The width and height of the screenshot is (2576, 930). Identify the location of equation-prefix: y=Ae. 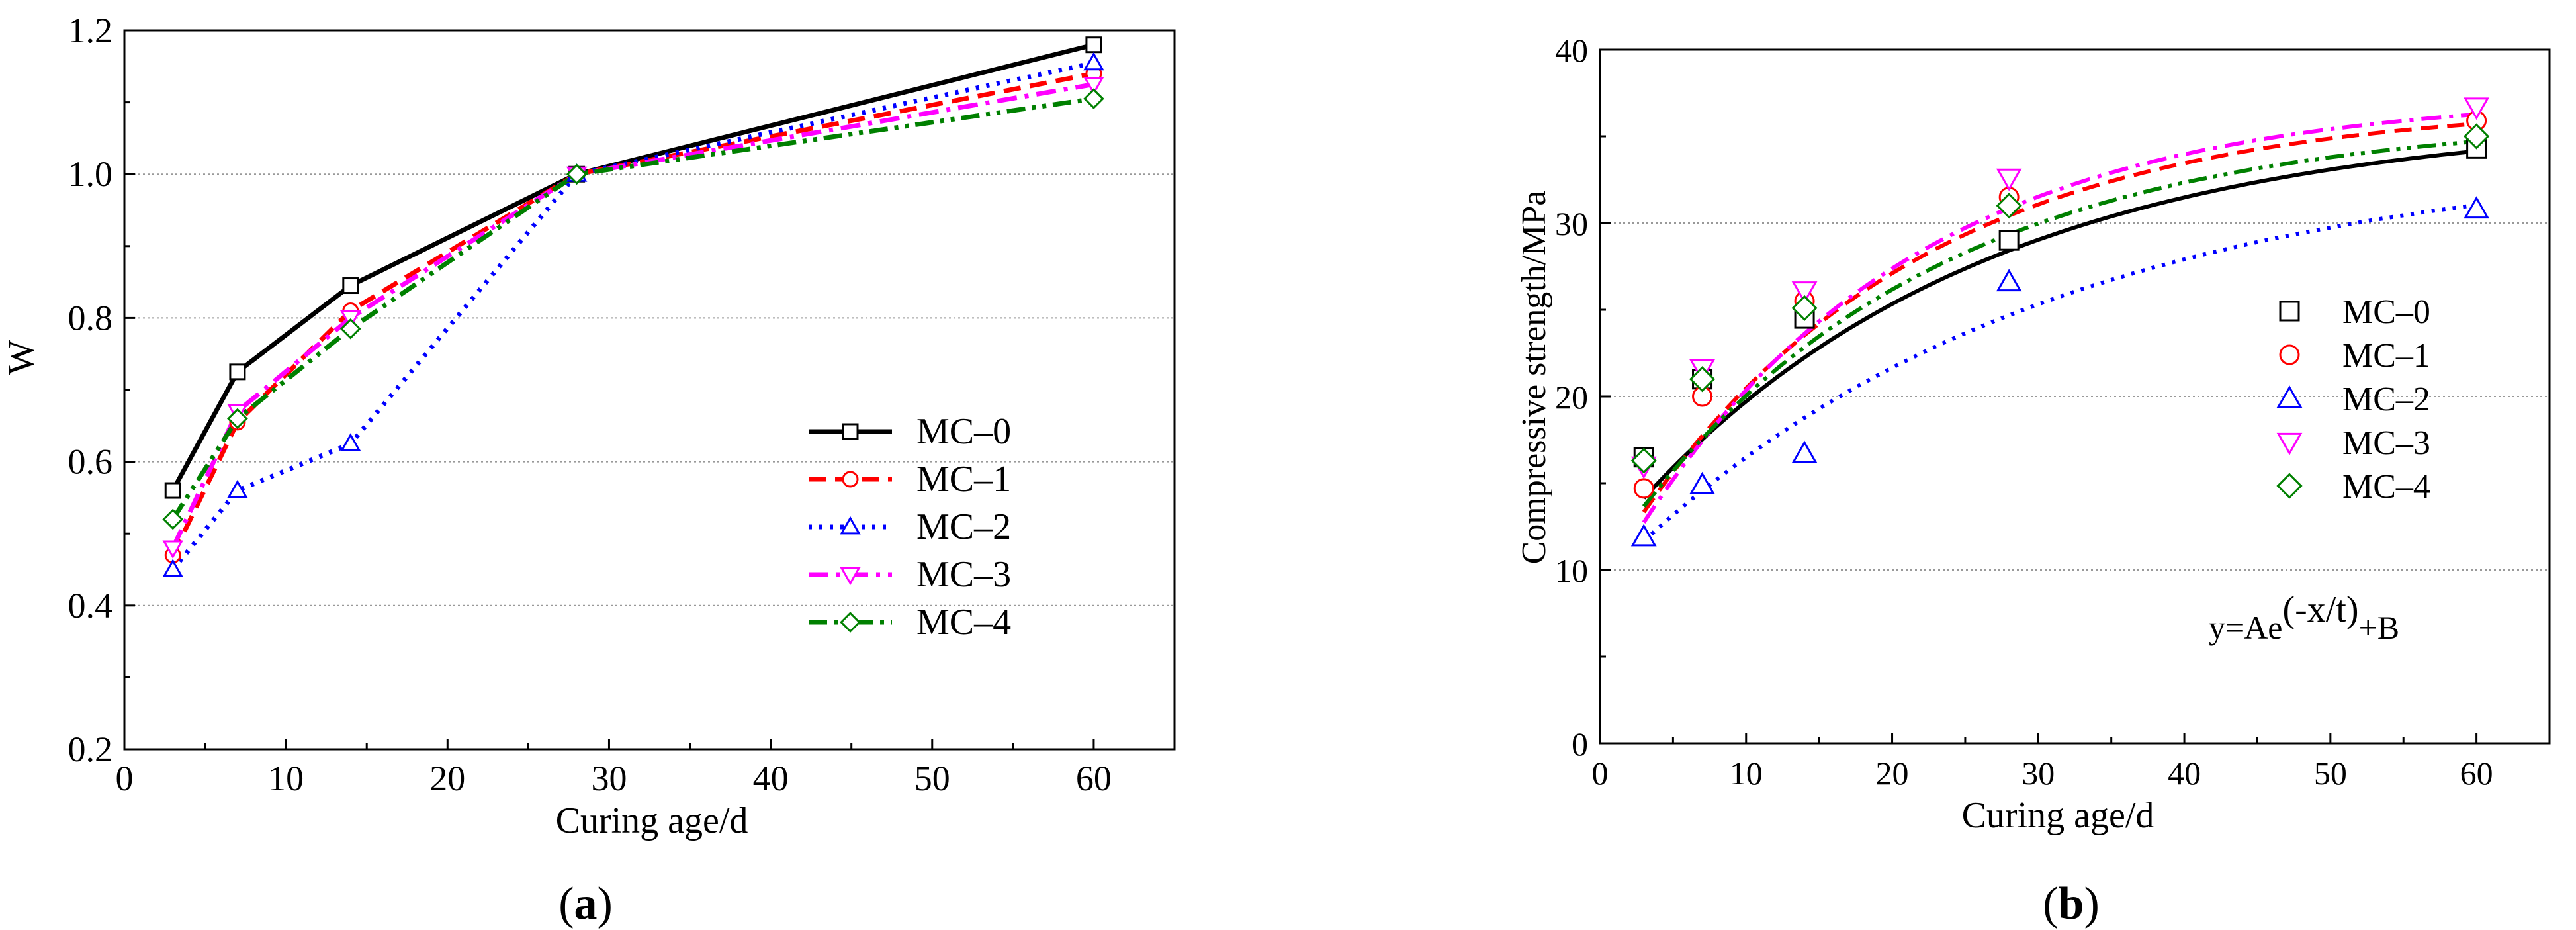
(2246, 627).